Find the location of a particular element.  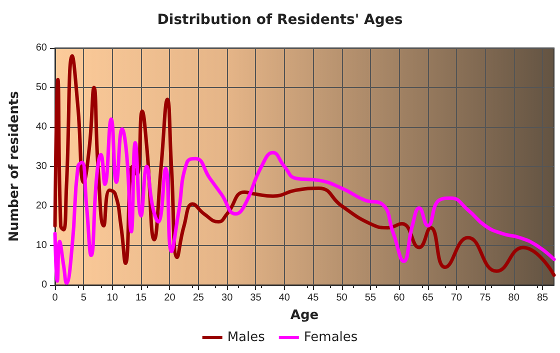

x-tick-label: 50 is located at coordinates (342, 298).